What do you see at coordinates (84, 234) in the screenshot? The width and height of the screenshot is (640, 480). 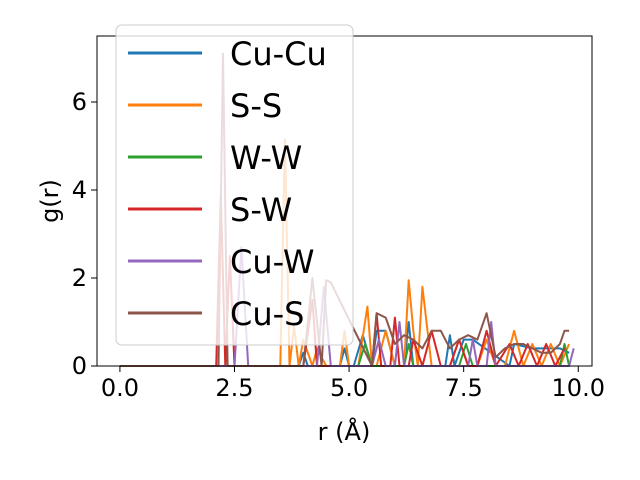 I see `y-axis: 0 2 4 6` at bounding box center [84, 234].